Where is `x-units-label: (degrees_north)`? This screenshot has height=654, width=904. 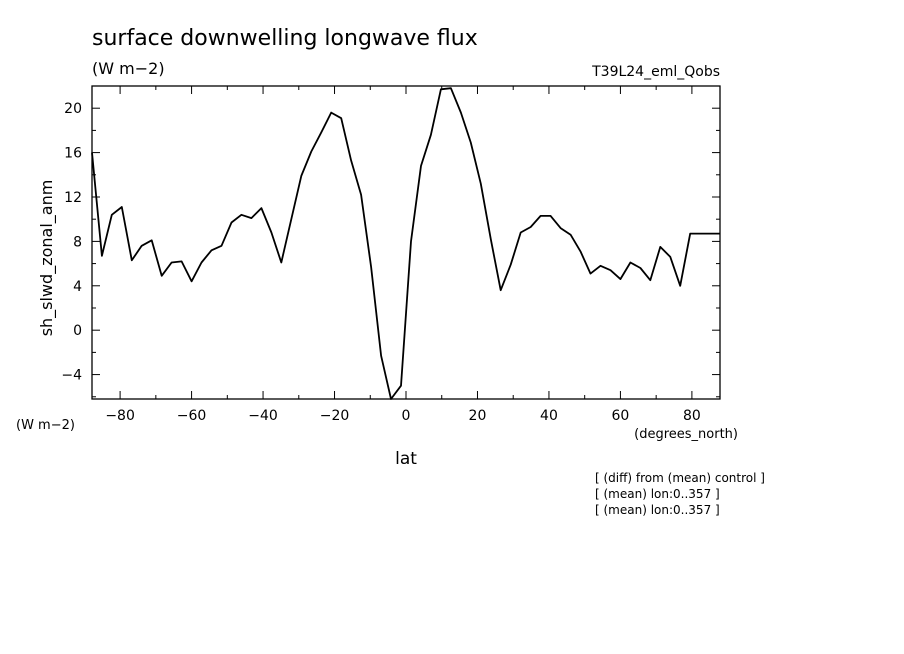
x-units-label: (degrees_north) is located at coordinates (686, 434).